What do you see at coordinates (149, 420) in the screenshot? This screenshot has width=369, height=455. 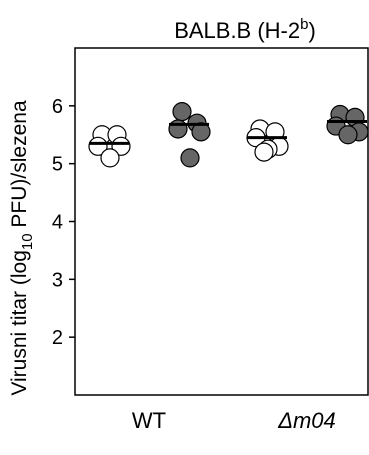 I see `x-tick-label: WT` at bounding box center [149, 420].